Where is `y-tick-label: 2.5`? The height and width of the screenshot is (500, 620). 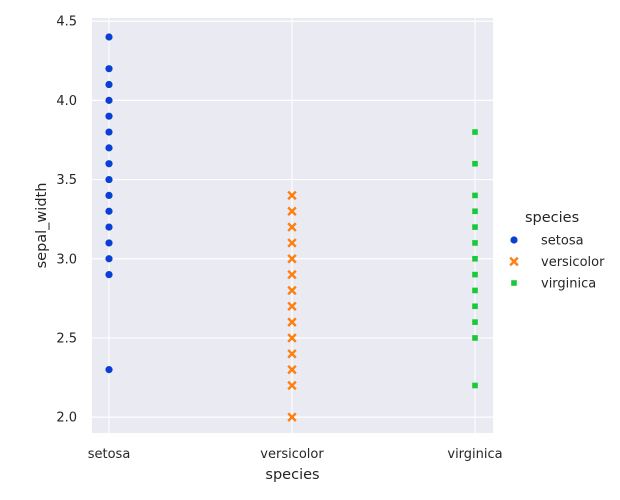
y-tick-label: 2.5 is located at coordinates (66, 338).